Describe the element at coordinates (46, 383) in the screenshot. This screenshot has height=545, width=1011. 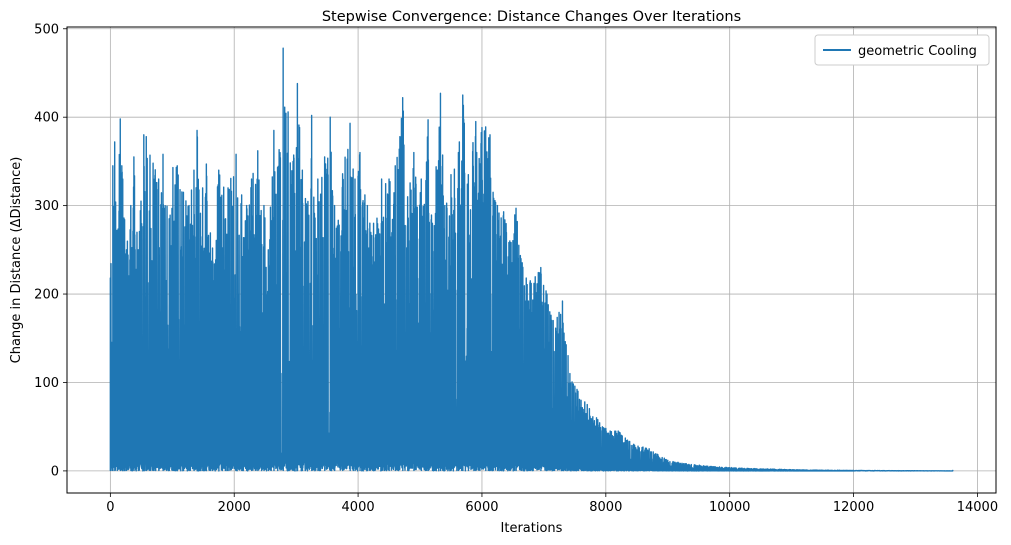
I see `y-tick-label: 100` at that location.